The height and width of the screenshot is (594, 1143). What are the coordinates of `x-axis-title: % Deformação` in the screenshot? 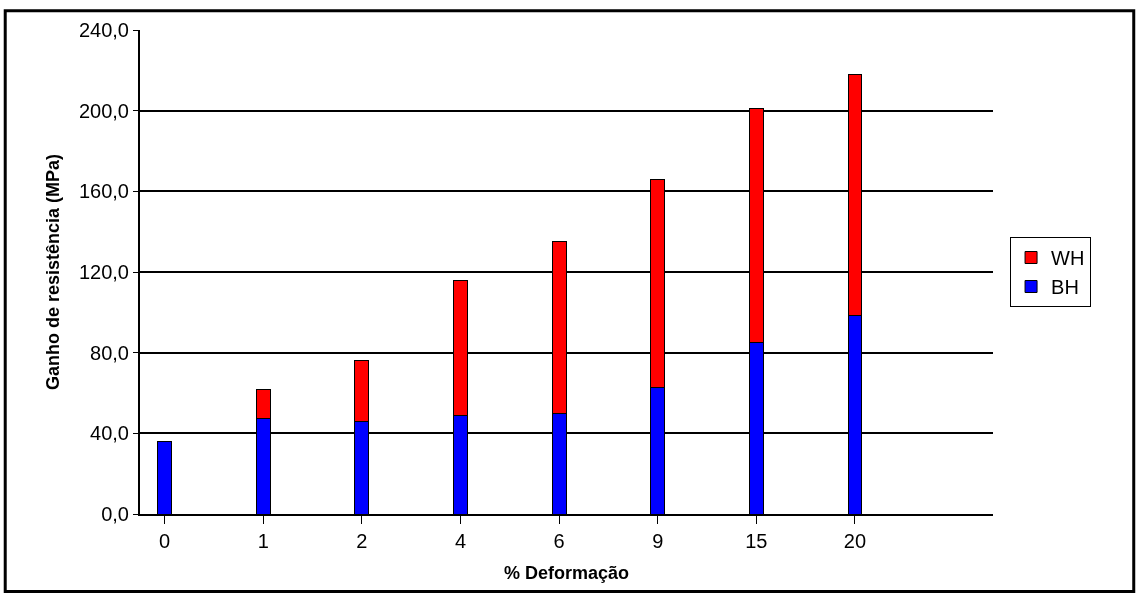 It's located at (566, 572).